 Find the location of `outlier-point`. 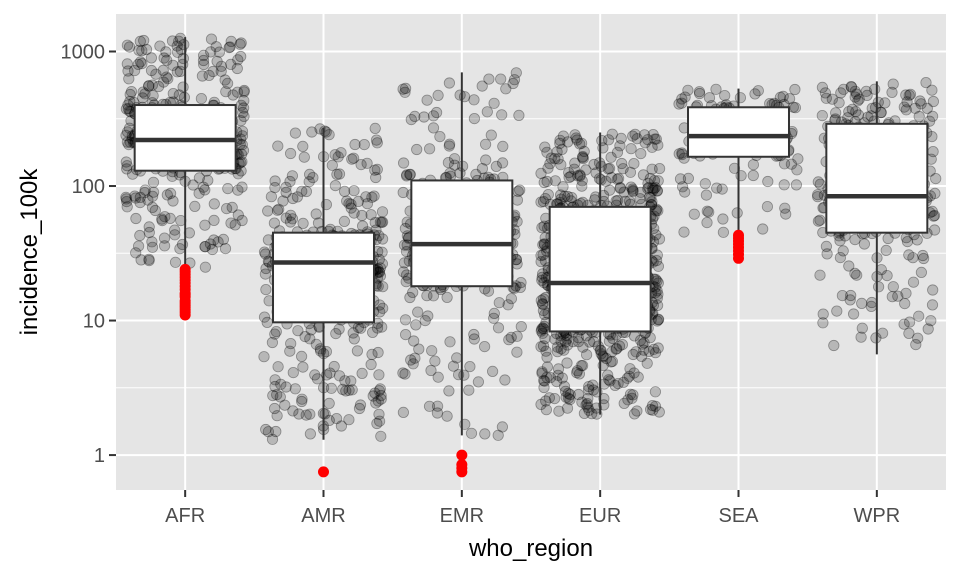

outlier-point is located at coordinates (738, 235).